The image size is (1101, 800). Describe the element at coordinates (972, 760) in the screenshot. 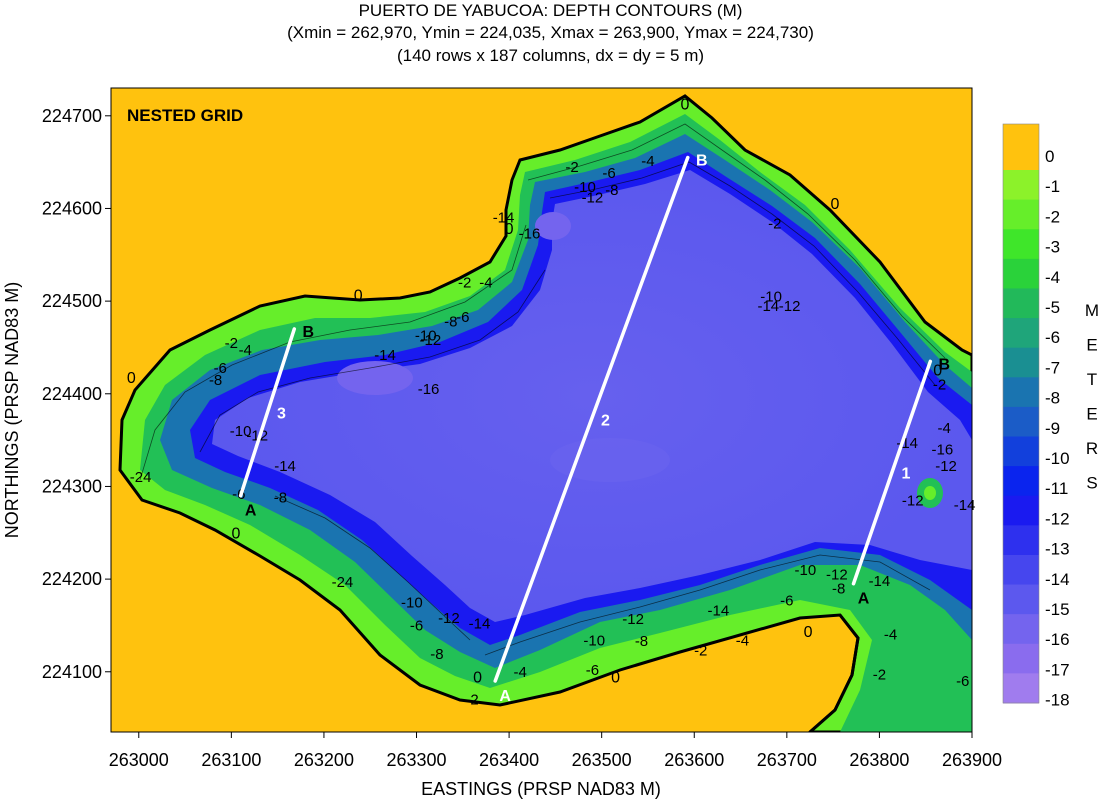

I see `x-tick-label: 263900` at that location.